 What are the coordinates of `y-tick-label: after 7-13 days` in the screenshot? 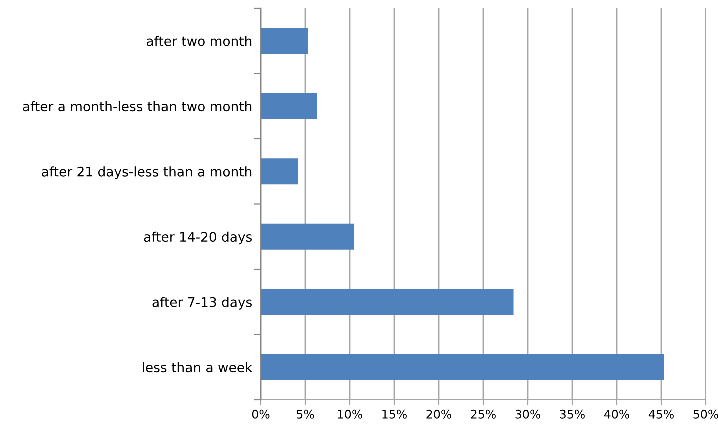 It's located at (202, 303).